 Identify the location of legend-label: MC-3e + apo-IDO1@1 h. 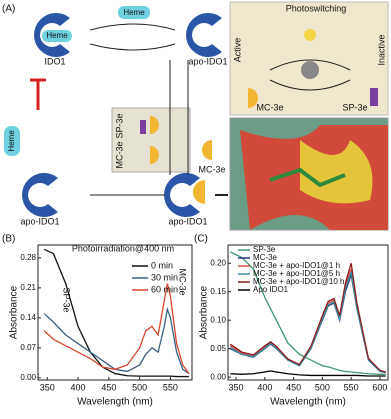
(296, 265).